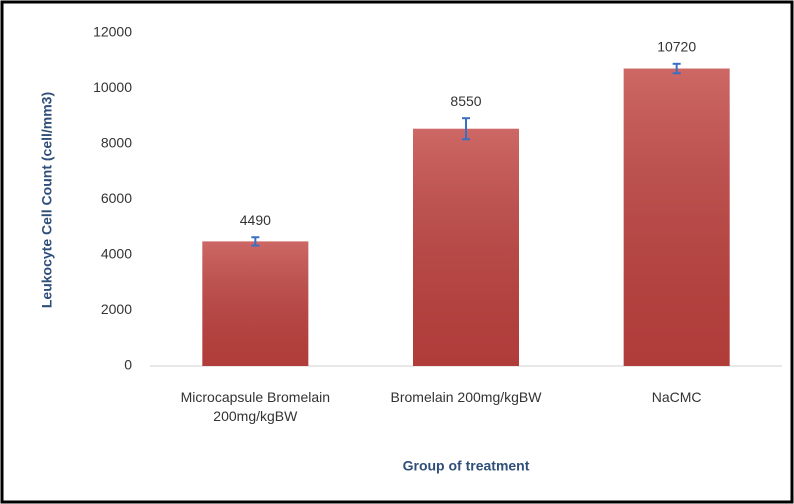 The height and width of the screenshot is (504, 794). Describe the element at coordinates (112, 32) in the screenshot. I see `y-tick-label: 12000` at that location.